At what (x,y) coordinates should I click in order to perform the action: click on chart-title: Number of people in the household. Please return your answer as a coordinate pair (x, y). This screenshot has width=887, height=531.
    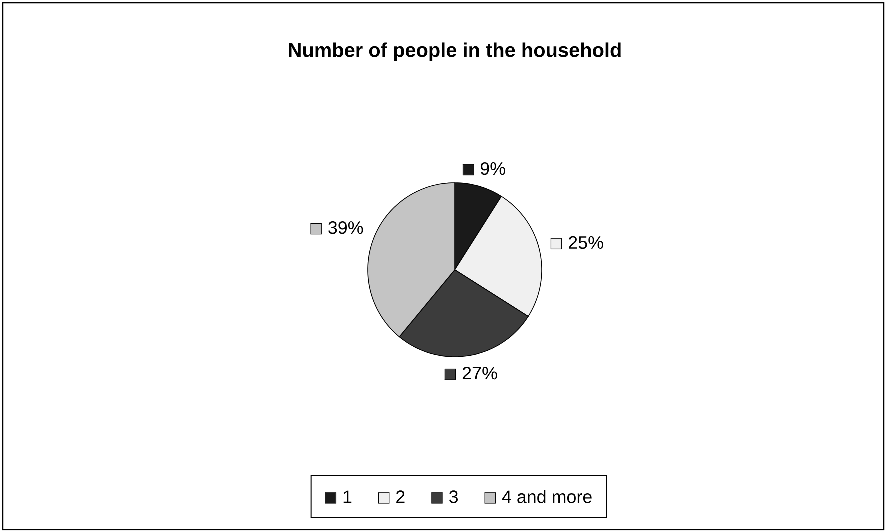
    Looking at the image, I should click on (455, 52).